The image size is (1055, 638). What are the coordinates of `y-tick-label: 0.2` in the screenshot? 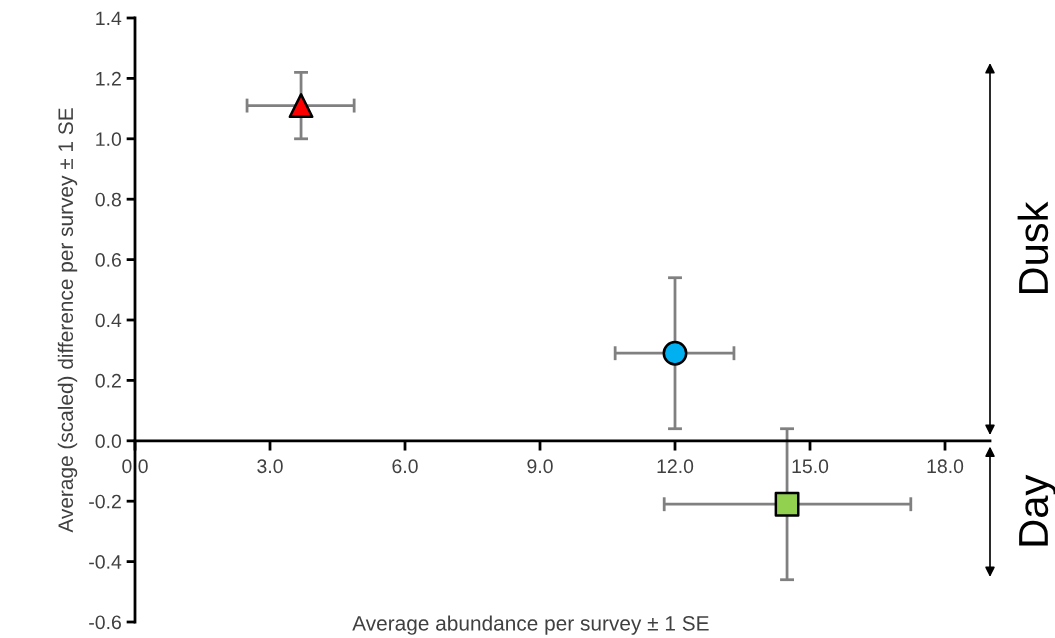 It's located at (108, 380).